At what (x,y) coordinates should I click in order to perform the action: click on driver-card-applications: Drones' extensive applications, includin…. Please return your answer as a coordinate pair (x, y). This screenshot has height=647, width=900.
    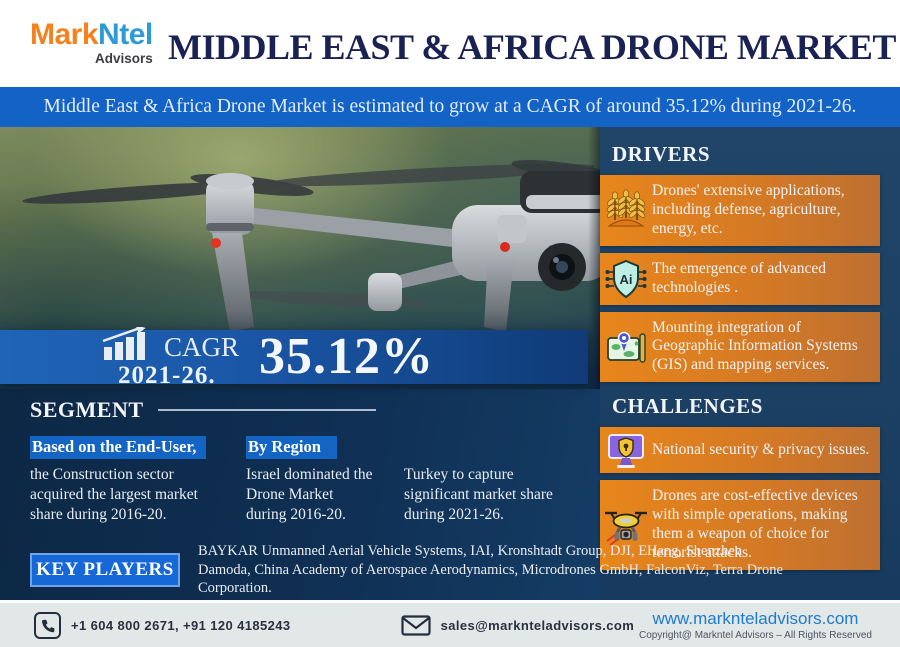
    Looking at the image, I should click on (740, 210).